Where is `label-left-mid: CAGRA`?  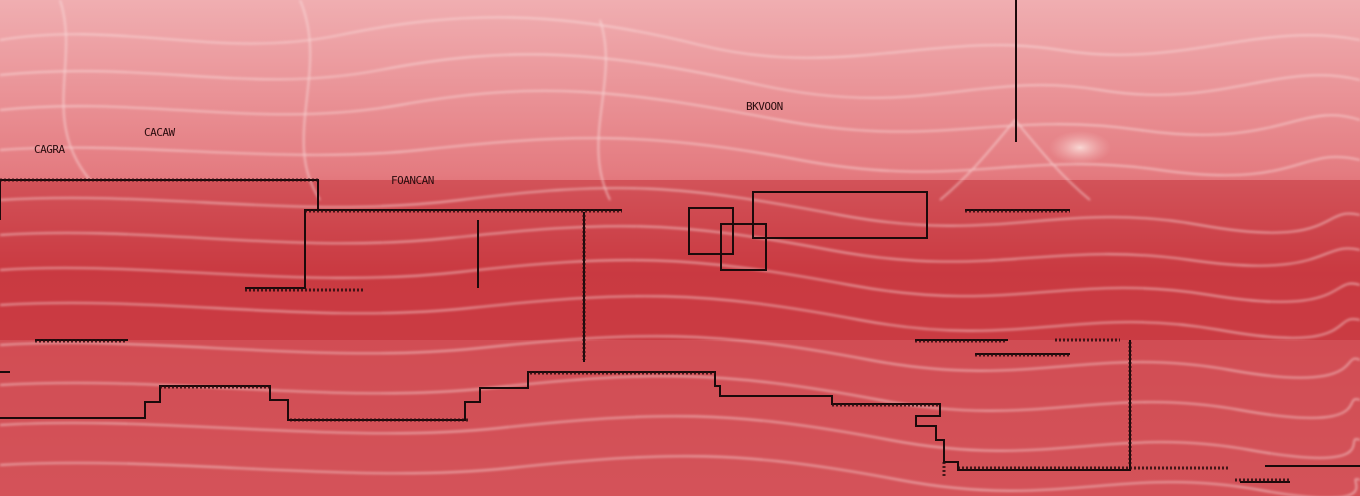 label-left-mid: CAGRA is located at coordinates (49, 149).